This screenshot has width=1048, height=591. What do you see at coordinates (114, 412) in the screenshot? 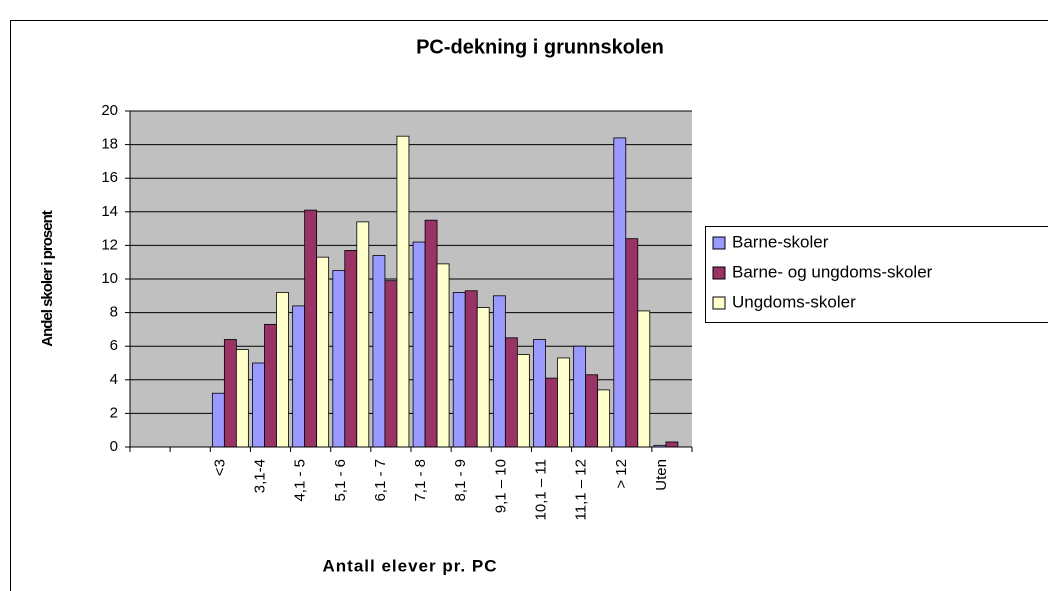
I see `y-tick-label: 2` at bounding box center [114, 412].